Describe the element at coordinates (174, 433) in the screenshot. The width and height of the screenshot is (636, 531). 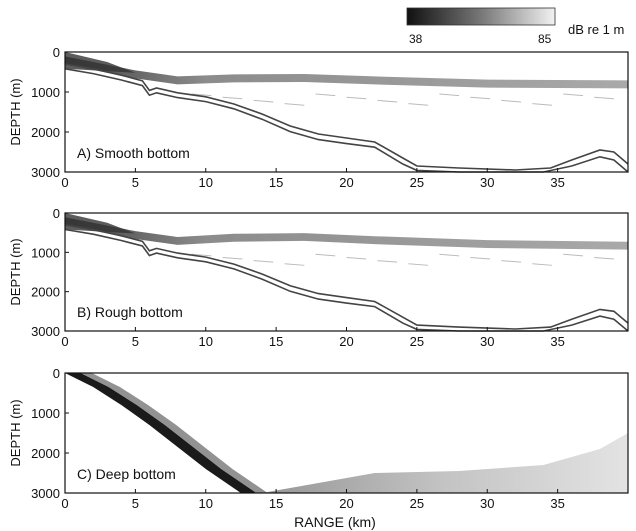
I see `direct-beam-halo` at that location.